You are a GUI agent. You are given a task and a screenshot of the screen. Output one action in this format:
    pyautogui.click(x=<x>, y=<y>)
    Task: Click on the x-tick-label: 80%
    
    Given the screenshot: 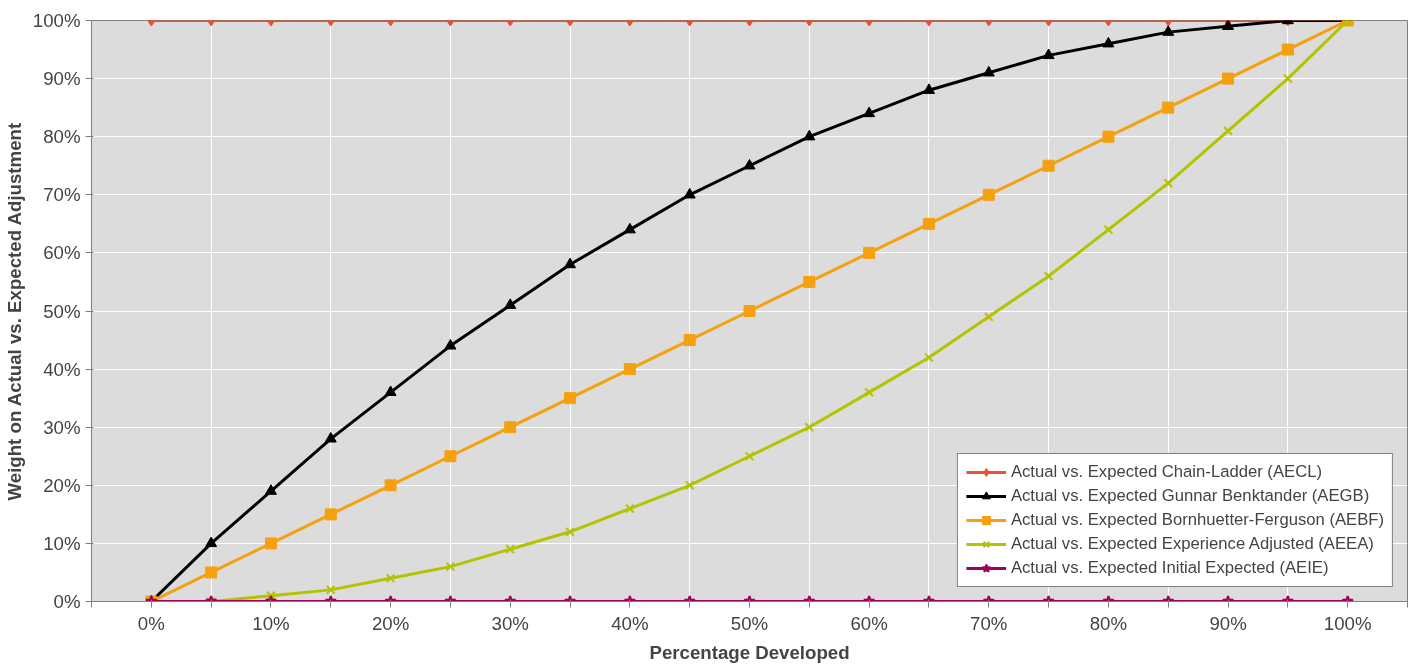 What is the action you would take?
    pyautogui.click(x=1108, y=623)
    